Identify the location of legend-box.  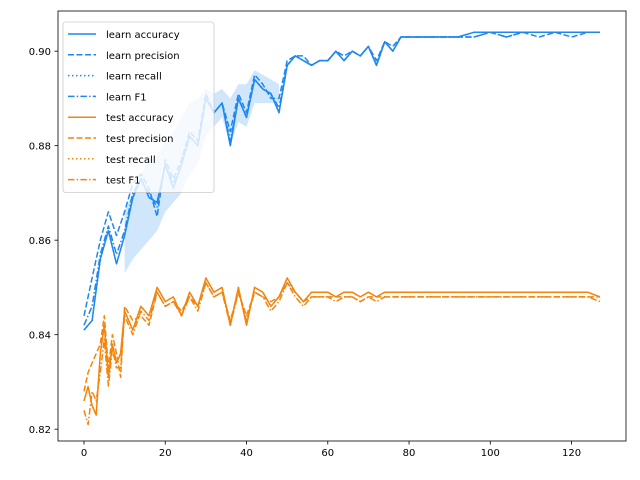
(138, 107).